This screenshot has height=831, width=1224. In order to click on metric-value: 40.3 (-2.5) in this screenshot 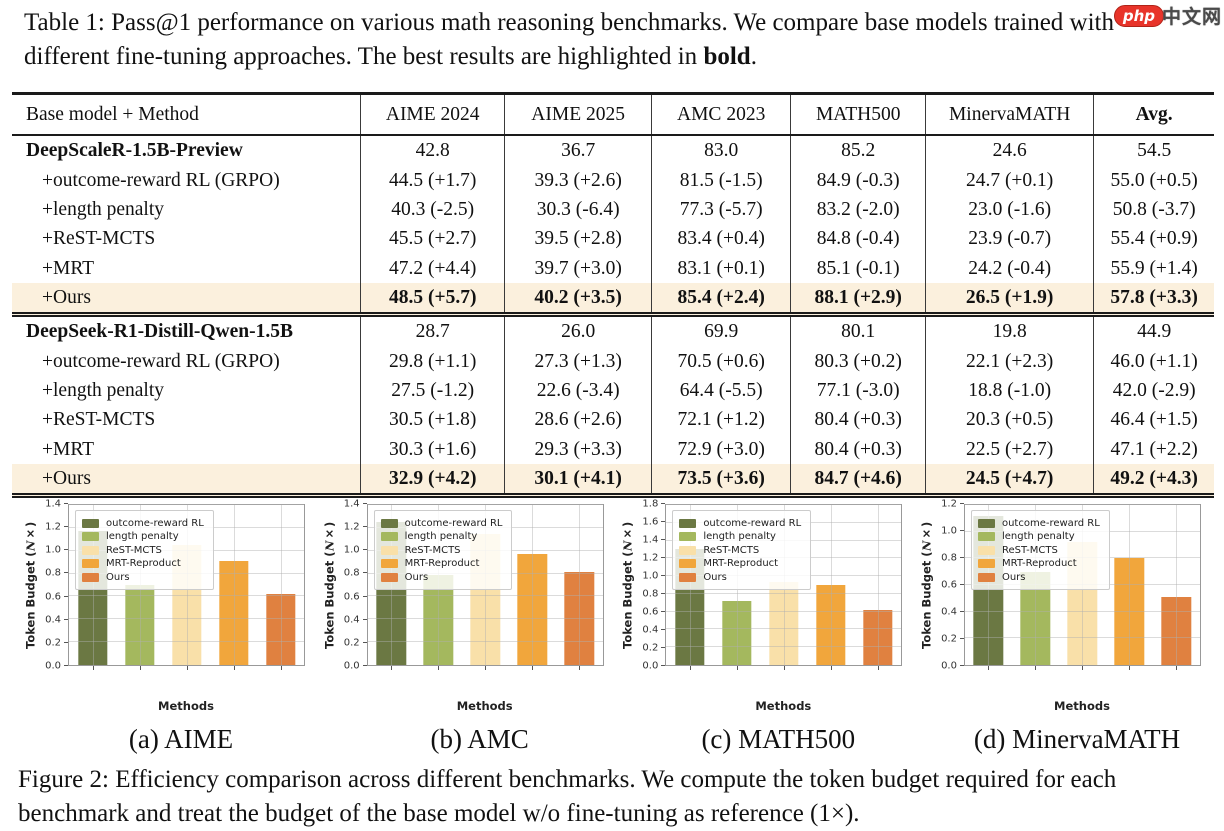, I will do `click(432, 210)`.